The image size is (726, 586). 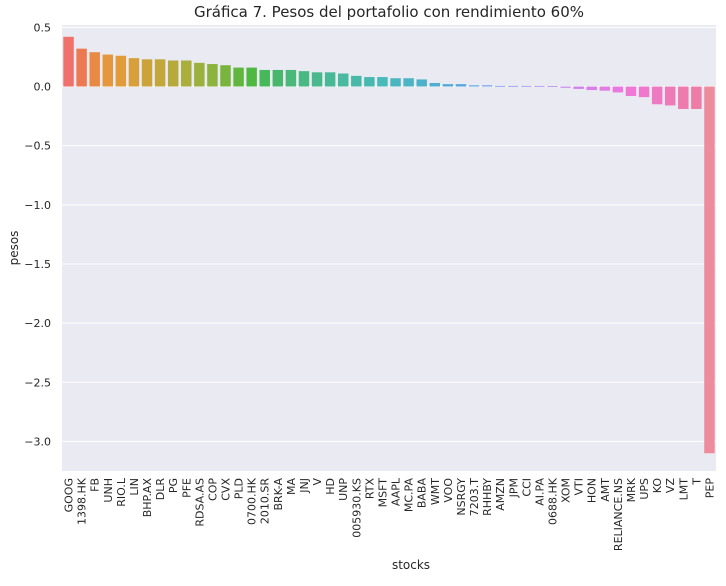 What do you see at coordinates (317, 482) in the screenshot?
I see `x-tick-label: V` at bounding box center [317, 482].